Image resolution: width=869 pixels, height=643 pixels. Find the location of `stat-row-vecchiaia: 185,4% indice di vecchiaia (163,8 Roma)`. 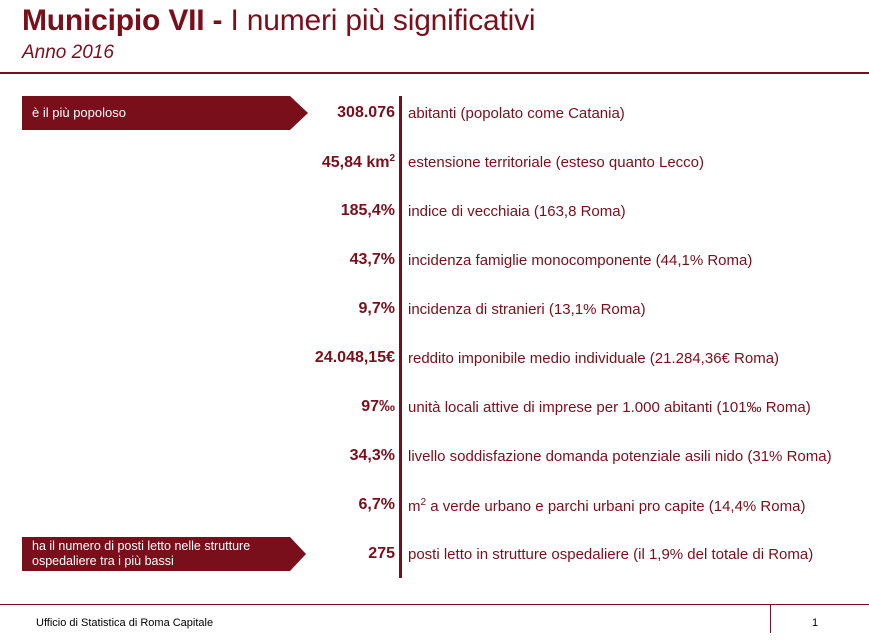

stat-row-vecchiaia: 185,4% indice di vecchiaia (163,8 Roma) is located at coordinates (434, 213).